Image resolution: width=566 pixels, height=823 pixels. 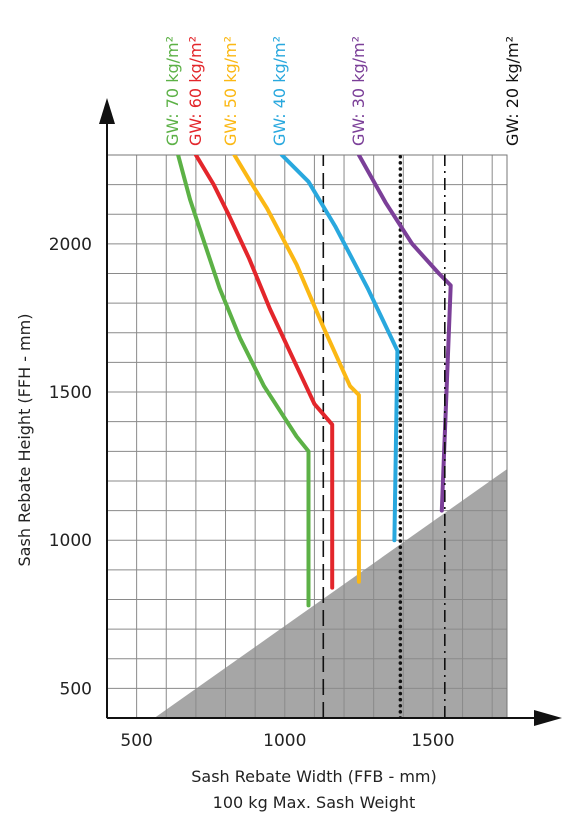 What do you see at coordinates (195, 91) in the screenshot?
I see `series-label-1: GW: 60 kg/m²` at bounding box center [195, 91].